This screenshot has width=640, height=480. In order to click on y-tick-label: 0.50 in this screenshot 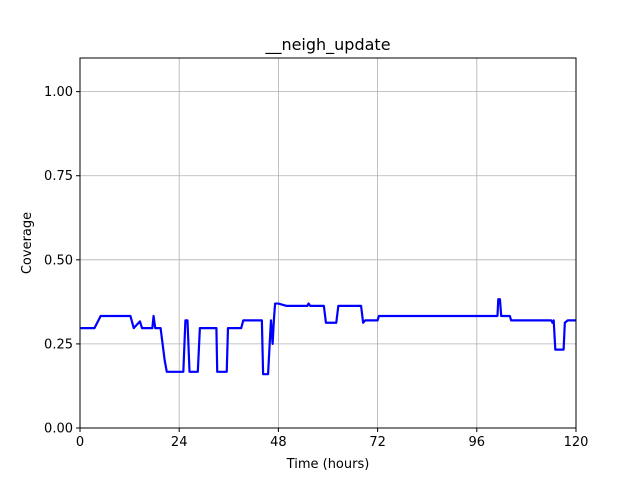, I will do `click(58, 260)`.